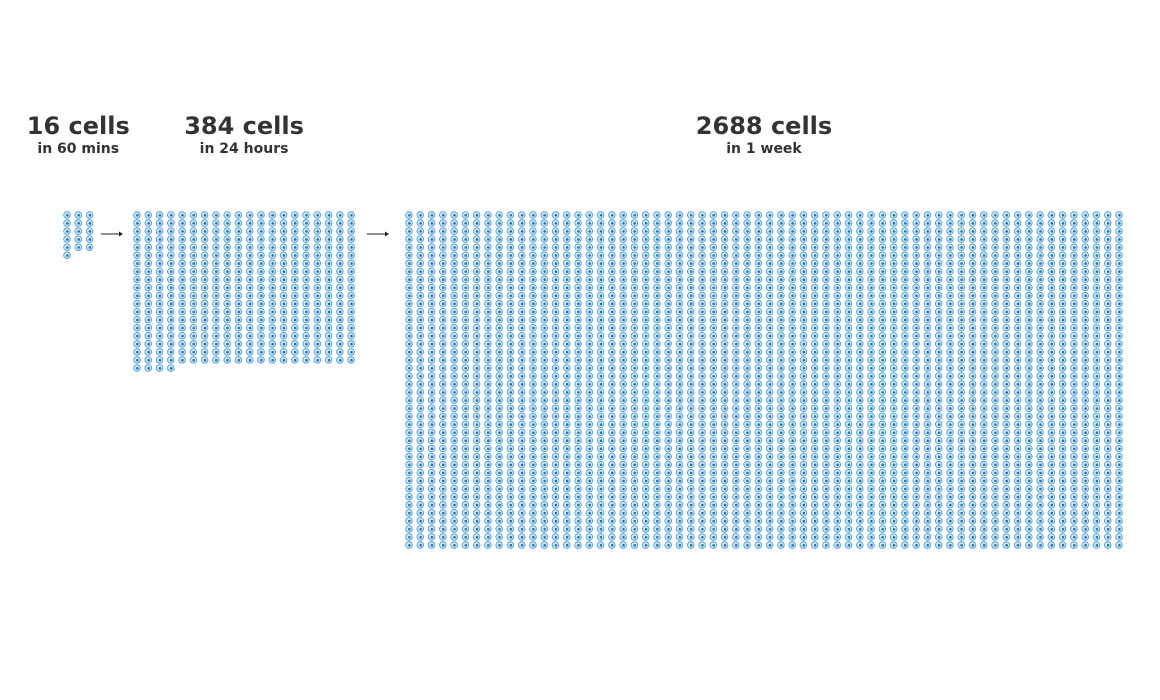  I want to click on cell-group, so click(78, 235).